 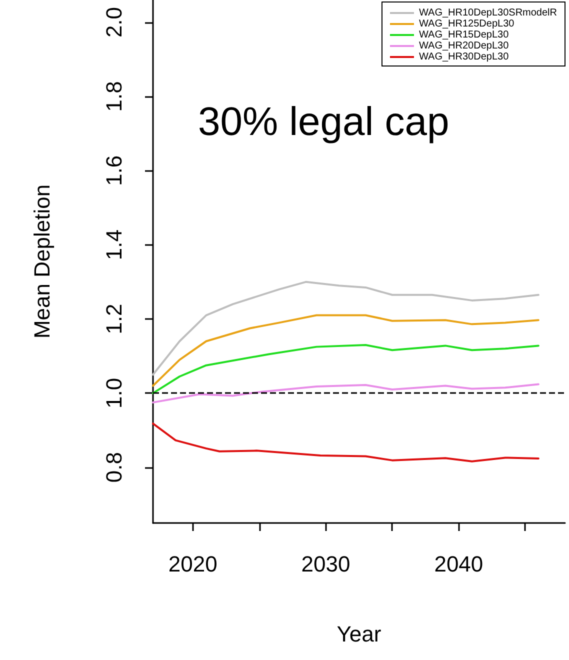 I want to click on x-tick-label: 2020, so click(x=193, y=564).